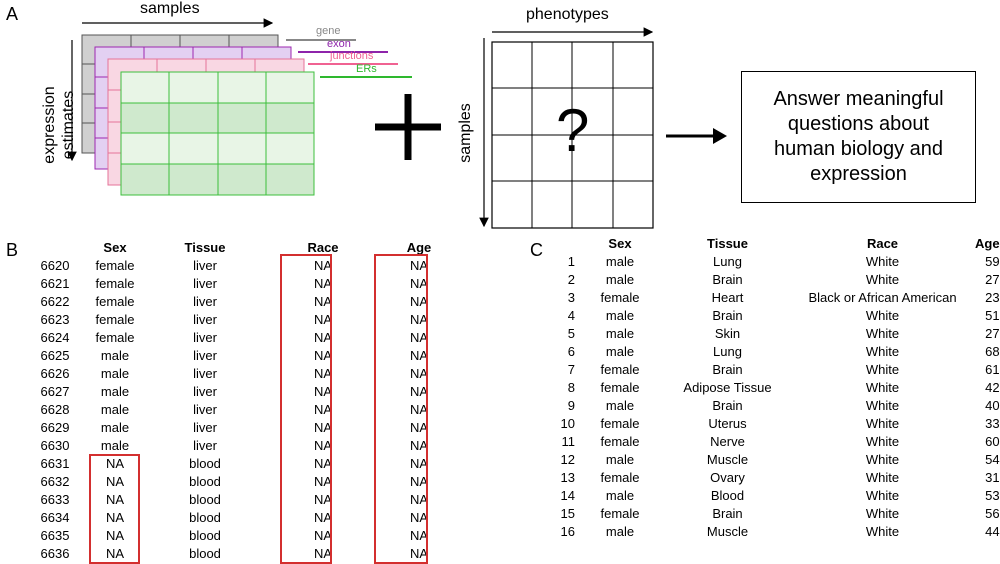 The width and height of the screenshot is (1000, 564). I want to click on table-b-row: 6633 NA blood NA NA, so click(241, 500).